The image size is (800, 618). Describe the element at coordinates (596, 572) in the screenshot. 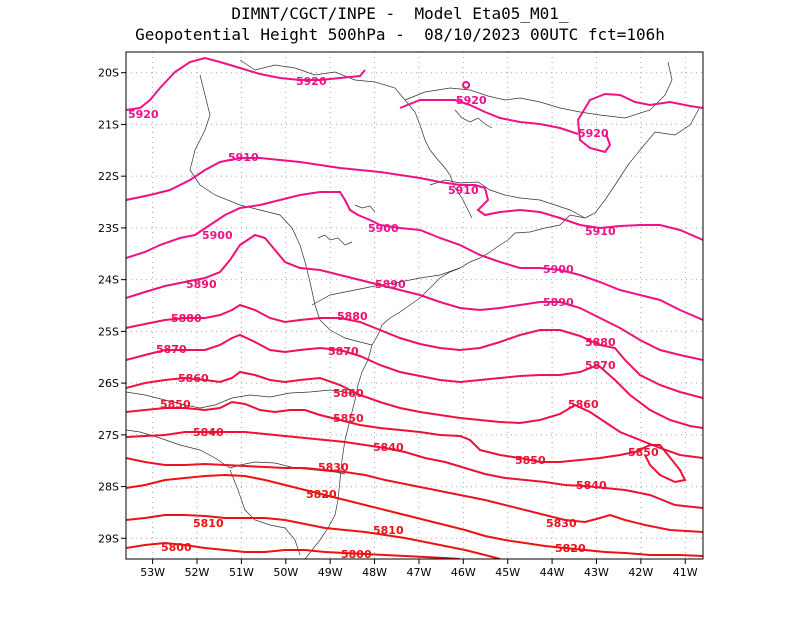

I see `lon-tick-label: 43W` at that location.